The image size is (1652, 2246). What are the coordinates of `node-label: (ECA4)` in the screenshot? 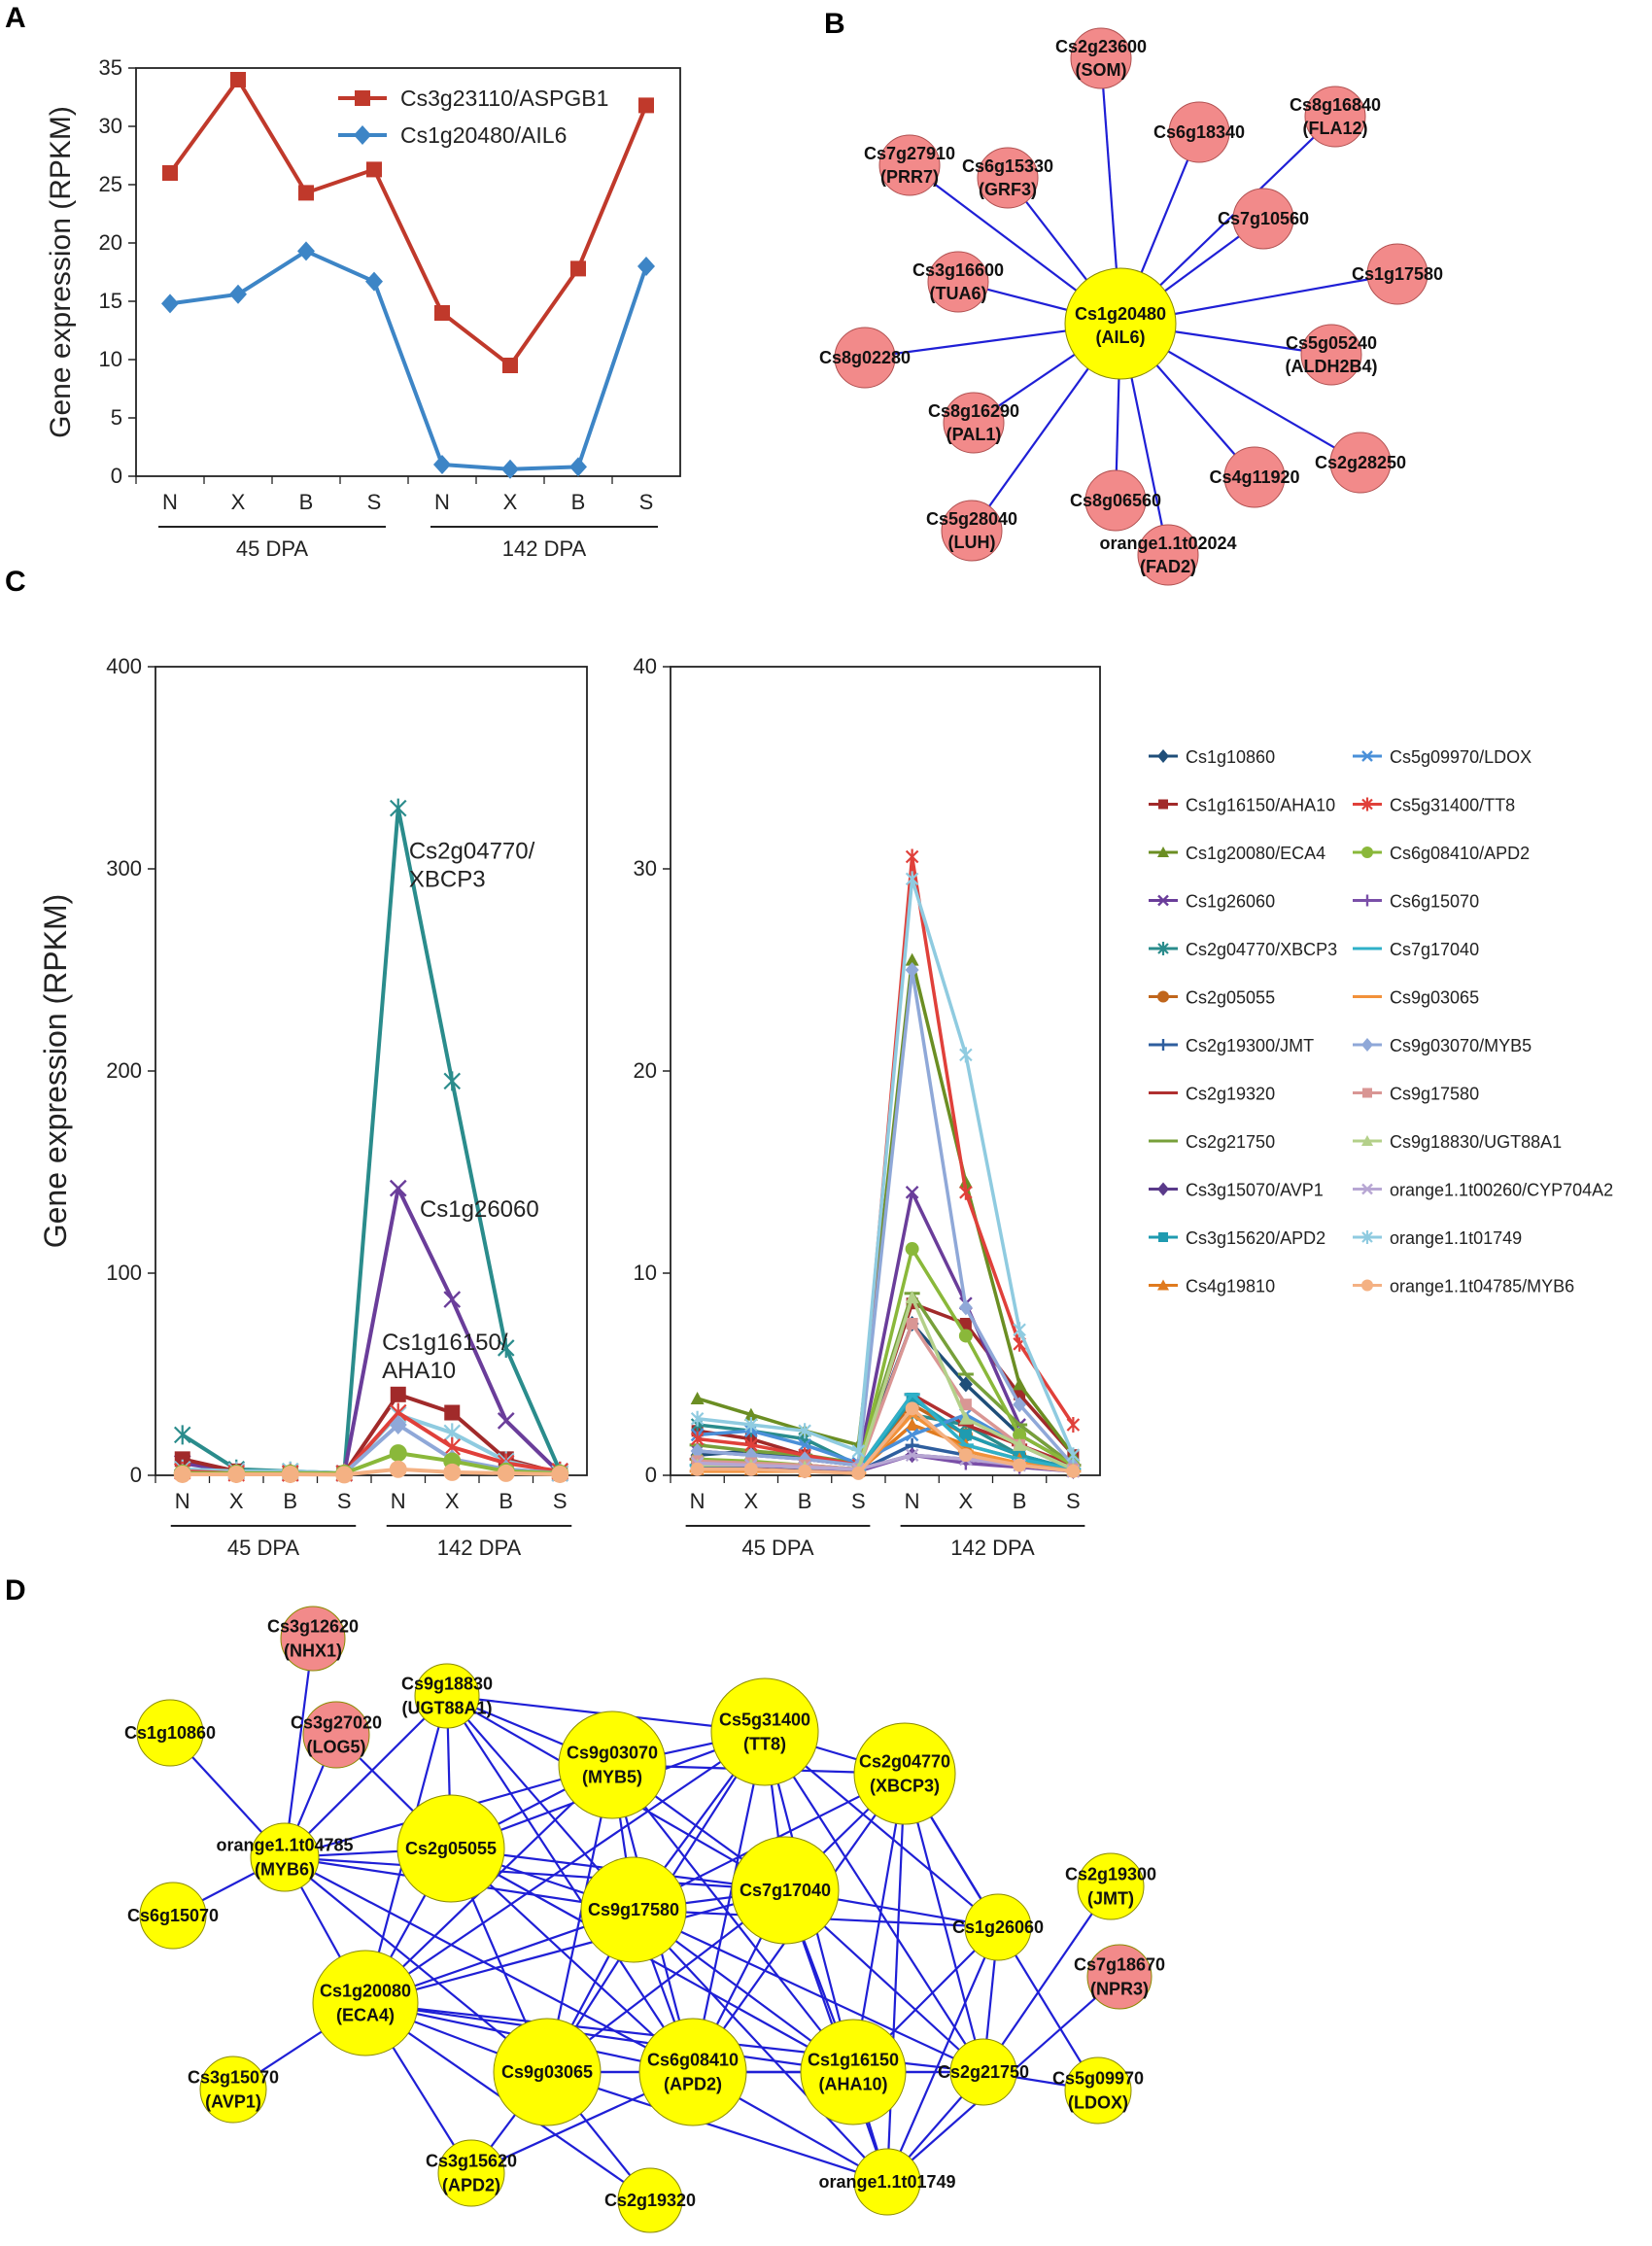 It's located at (365, 2015).